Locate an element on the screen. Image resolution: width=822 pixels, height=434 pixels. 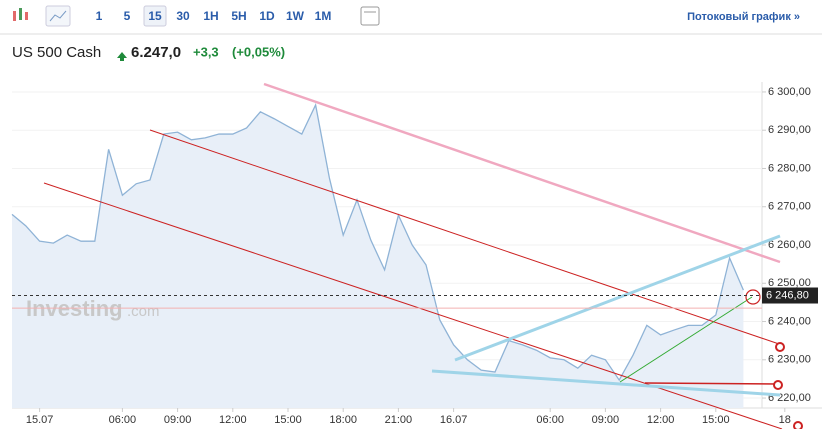
area-icon is located at coordinates (58, 16).